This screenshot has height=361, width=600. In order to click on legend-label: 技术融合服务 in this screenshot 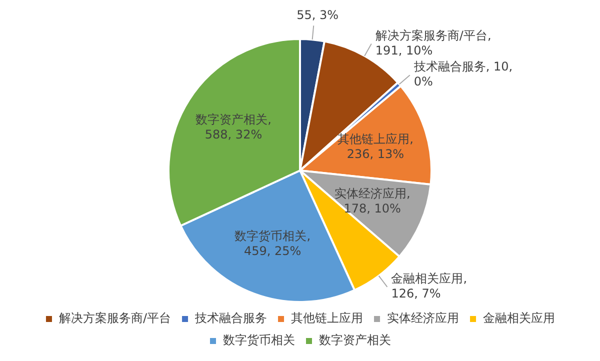, I will do `click(231, 318)`.